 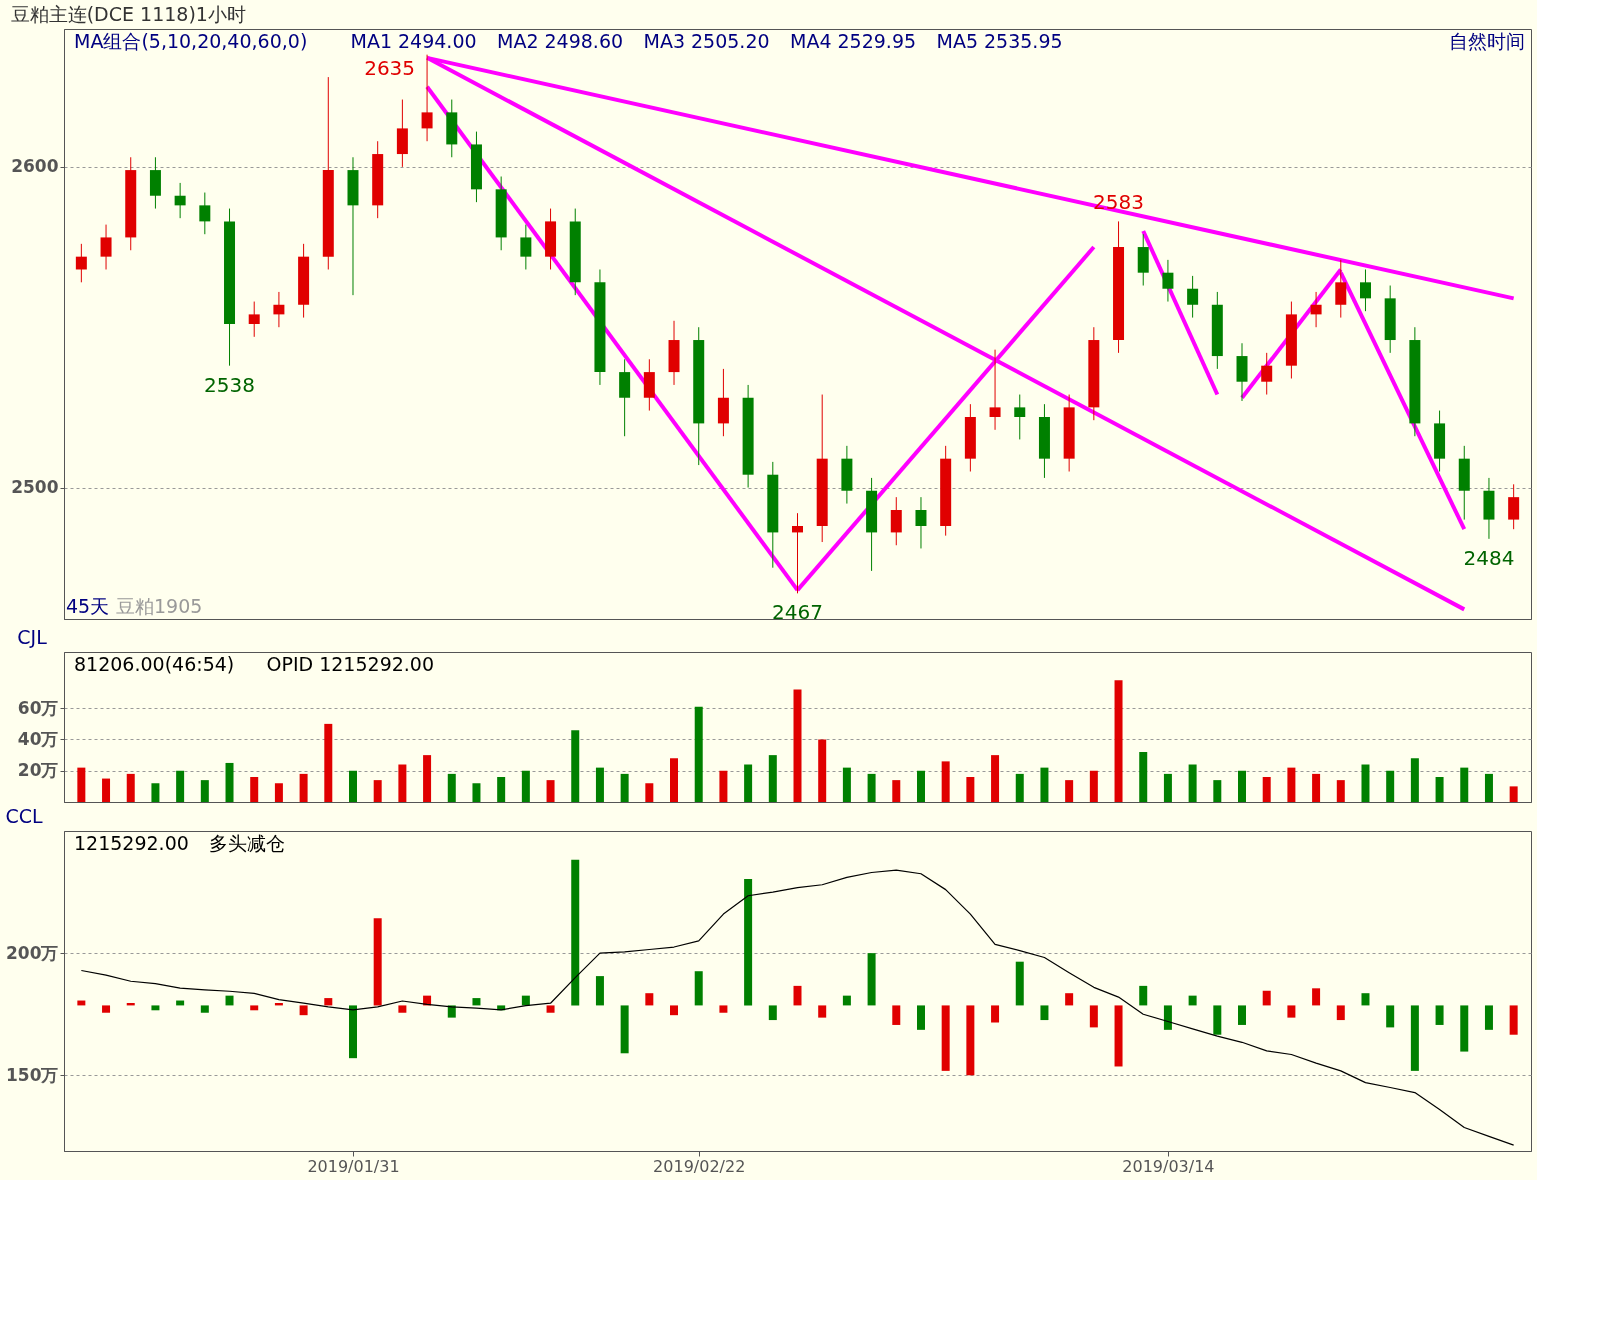 What do you see at coordinates (706, 41) in the screenshot?
I see `annotation: MA3 2505.20` at bounding box center [706, 41].